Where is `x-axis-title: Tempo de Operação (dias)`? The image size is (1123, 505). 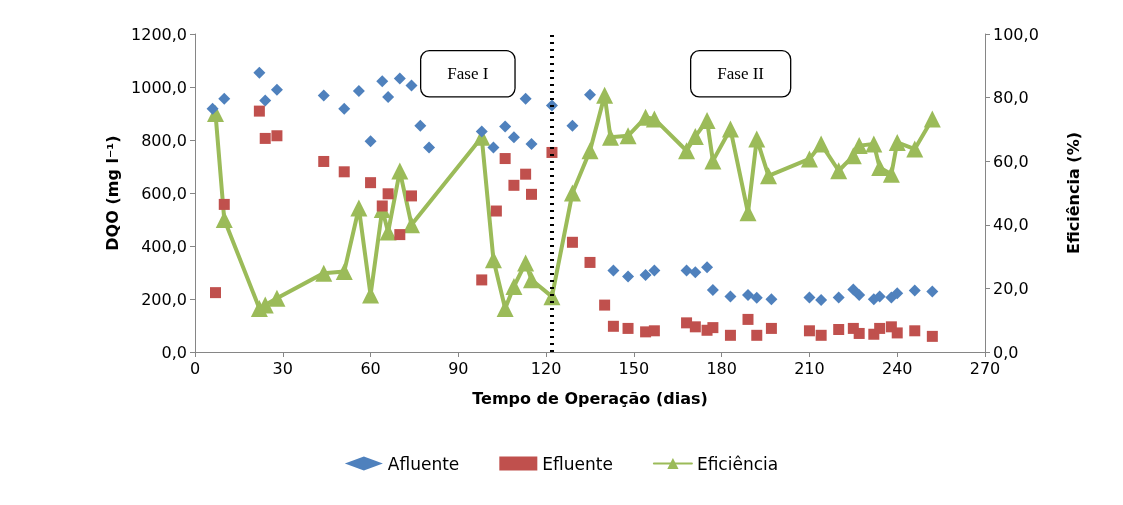 x-axis-title: Tempo de Operação (dias) is located at coordinates (590, 398).